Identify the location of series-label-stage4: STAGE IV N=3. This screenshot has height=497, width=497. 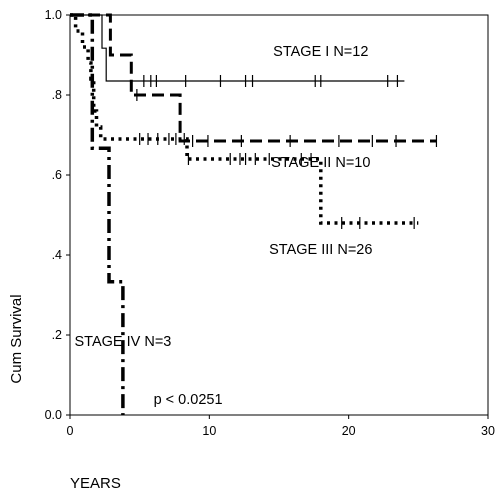
(123, 342).